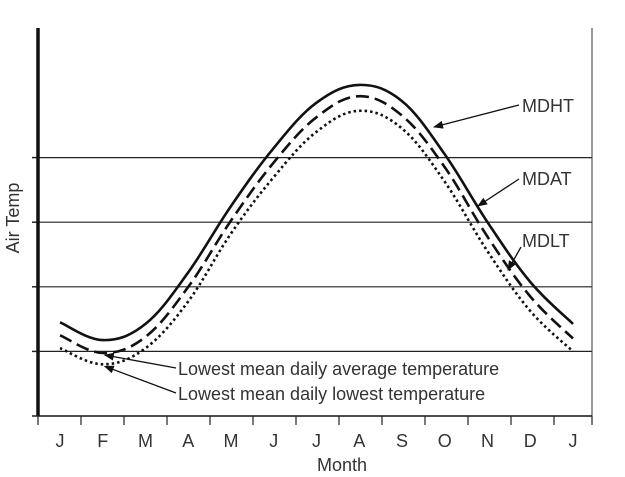 Image resolution: width=625 pixels, height=477 pixels. Describe the element at coordinates (331, 394) in the screenshot. I see `annotation-text: Lowest mean daily lowest temperature` at that location.